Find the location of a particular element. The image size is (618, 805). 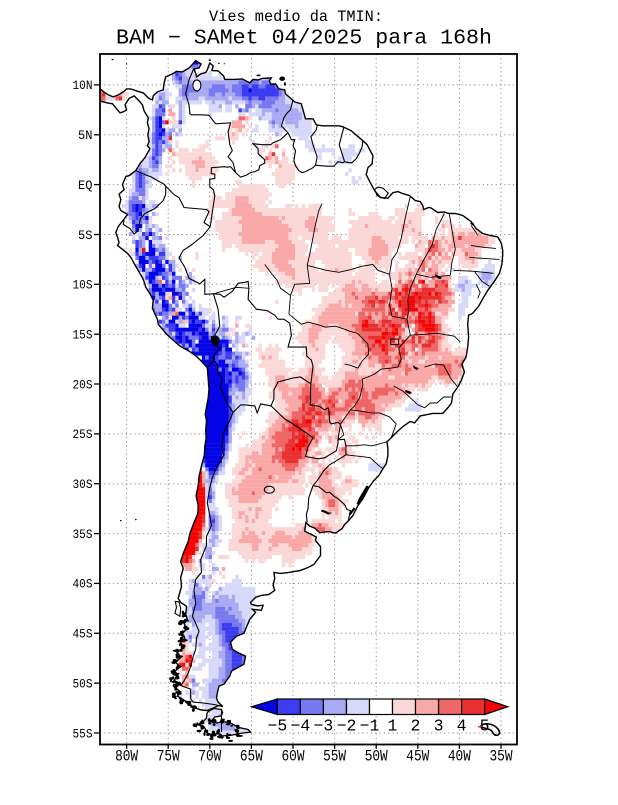

svg-text: 2 is located at coordinates (416, 726).